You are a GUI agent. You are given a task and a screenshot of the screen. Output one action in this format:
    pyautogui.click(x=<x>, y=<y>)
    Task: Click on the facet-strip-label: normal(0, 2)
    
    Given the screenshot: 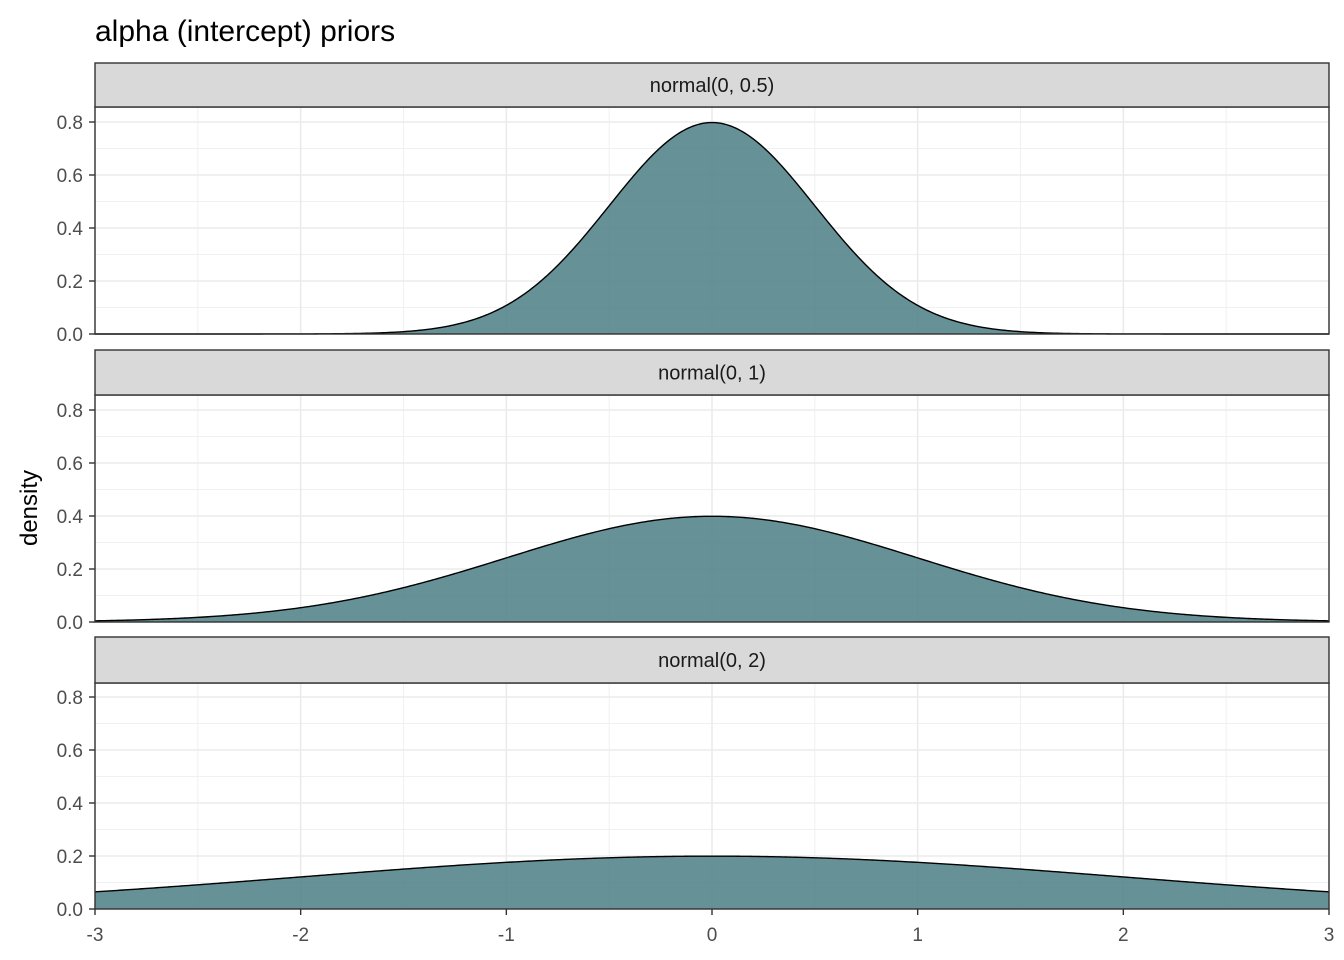 What is the action you would take?
    pyautogui.click(x=712, y=661)
    